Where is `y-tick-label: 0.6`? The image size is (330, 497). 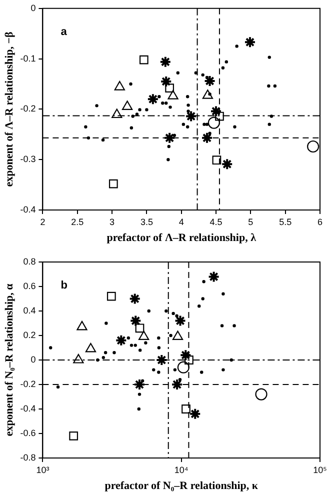 y-tick-label: 0.6 is located at coordinates (29, 285).